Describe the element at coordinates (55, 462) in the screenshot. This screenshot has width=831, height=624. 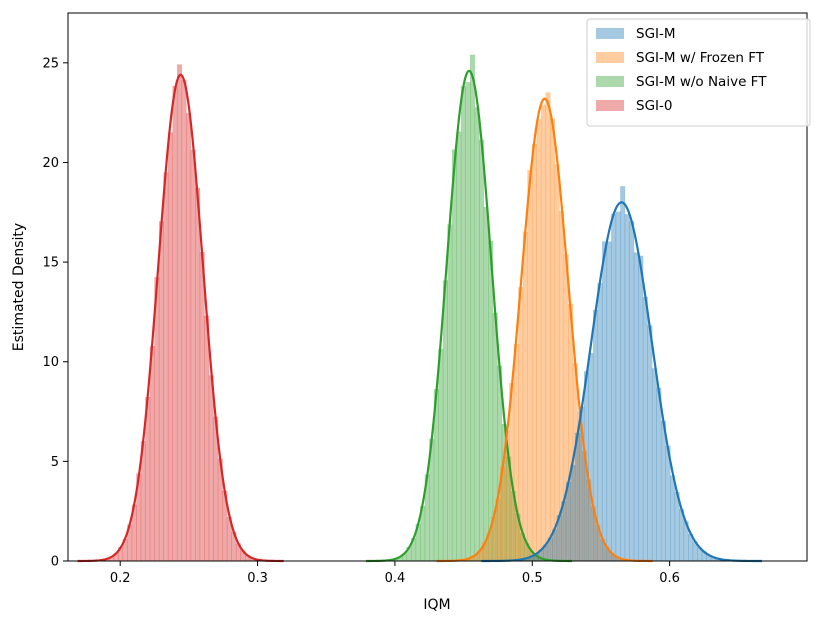
I see `y-tick-label: 5` at that location.